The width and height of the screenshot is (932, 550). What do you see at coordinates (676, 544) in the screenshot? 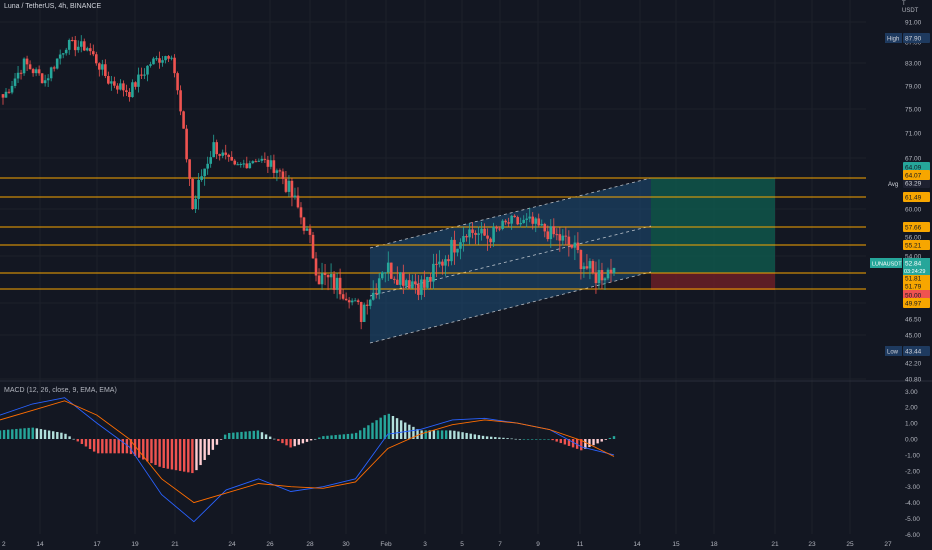
I see `time-tick-label: 15` at bounding box center [676, 544].